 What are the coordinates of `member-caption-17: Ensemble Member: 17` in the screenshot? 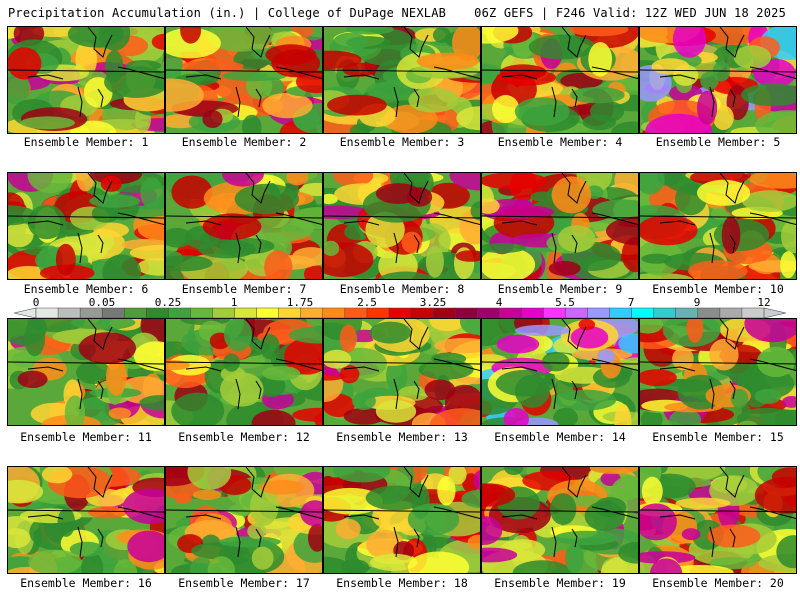 It's located at (244, 583).